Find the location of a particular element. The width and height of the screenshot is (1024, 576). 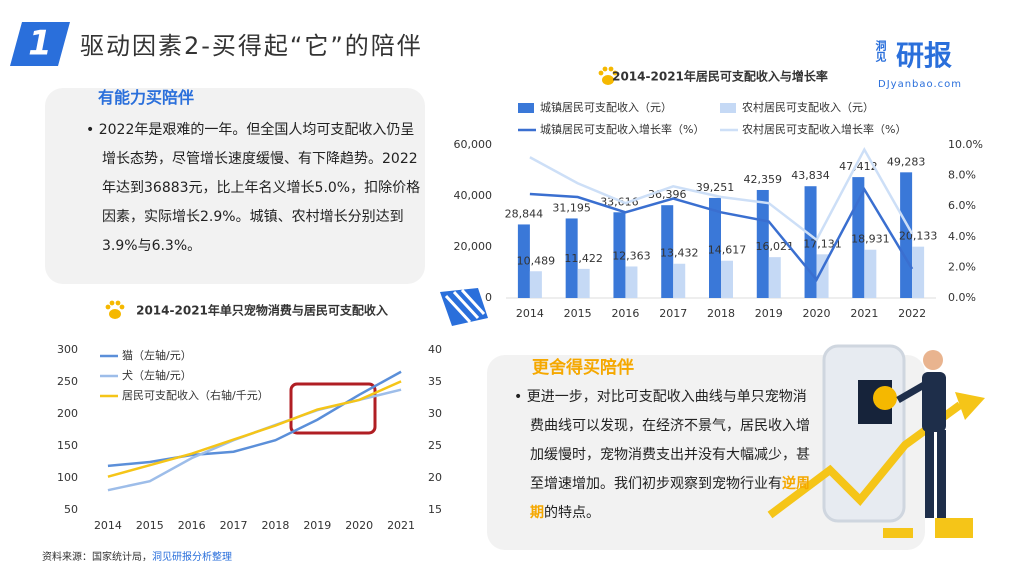

number-badge is located at coordinates (40, 44).